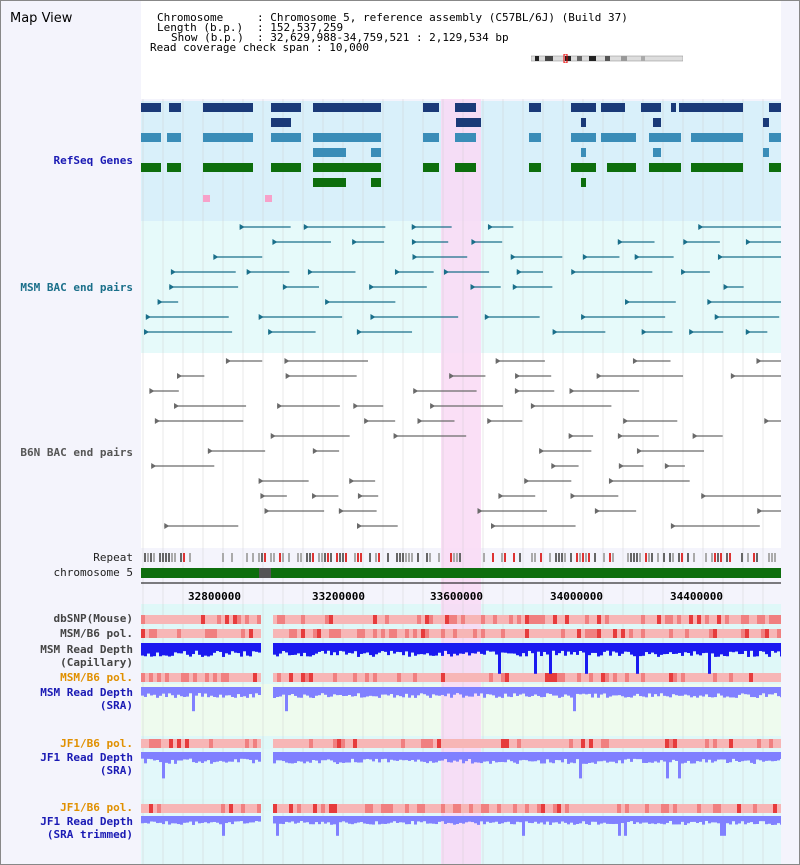 Image resolution: width=800 pixels, height=865 pixels. I want to click on chromosome-ideogram, so click(607, 58).